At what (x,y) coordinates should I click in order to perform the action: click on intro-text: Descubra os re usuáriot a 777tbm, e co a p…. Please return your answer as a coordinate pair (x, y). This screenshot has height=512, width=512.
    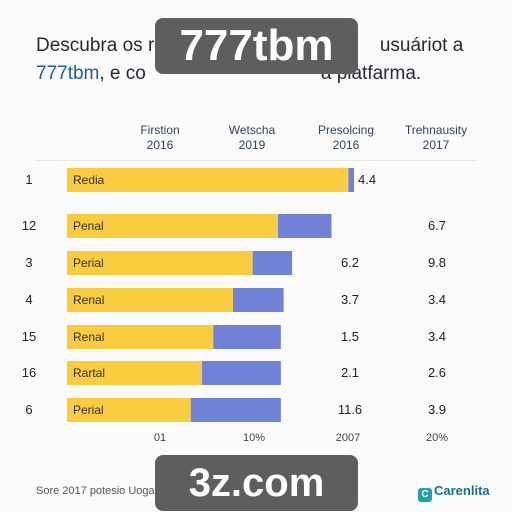
    Looking at the image, I should click on (249, 60).